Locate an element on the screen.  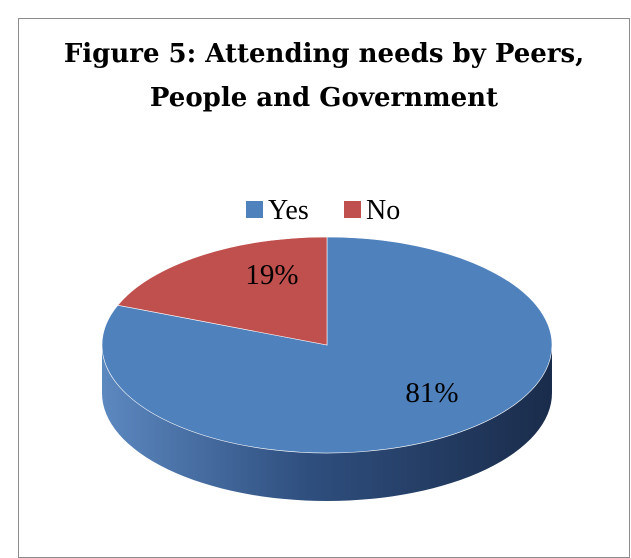
chart-legend: Yes No is located at coordinates (323, 210).